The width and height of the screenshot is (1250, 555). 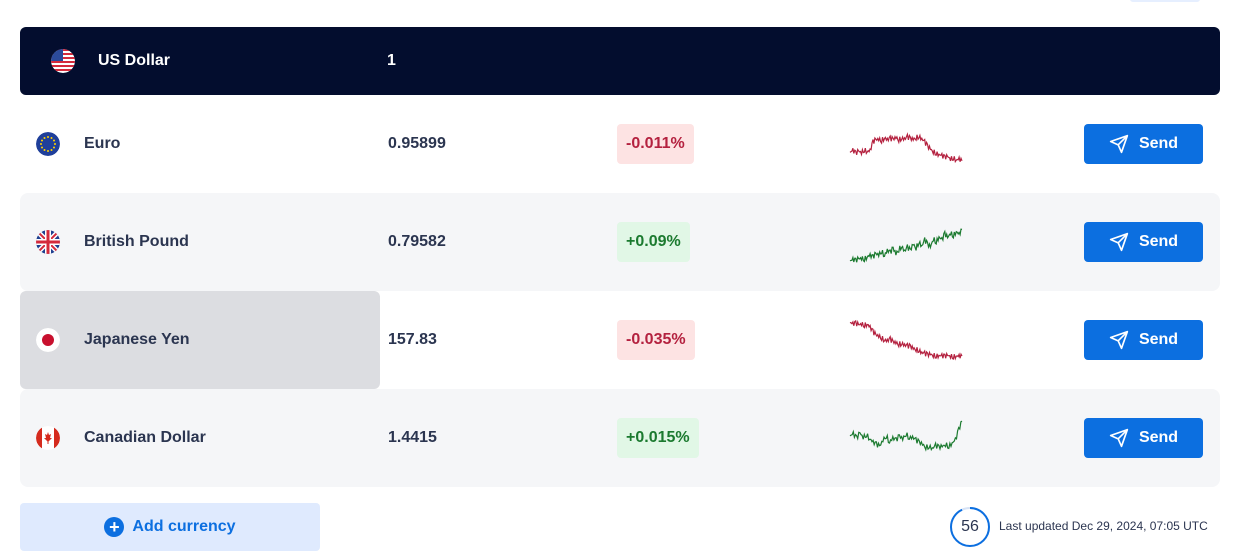 I want to click on currency-name: Canadian Dollar, so click(x=145, y=437).